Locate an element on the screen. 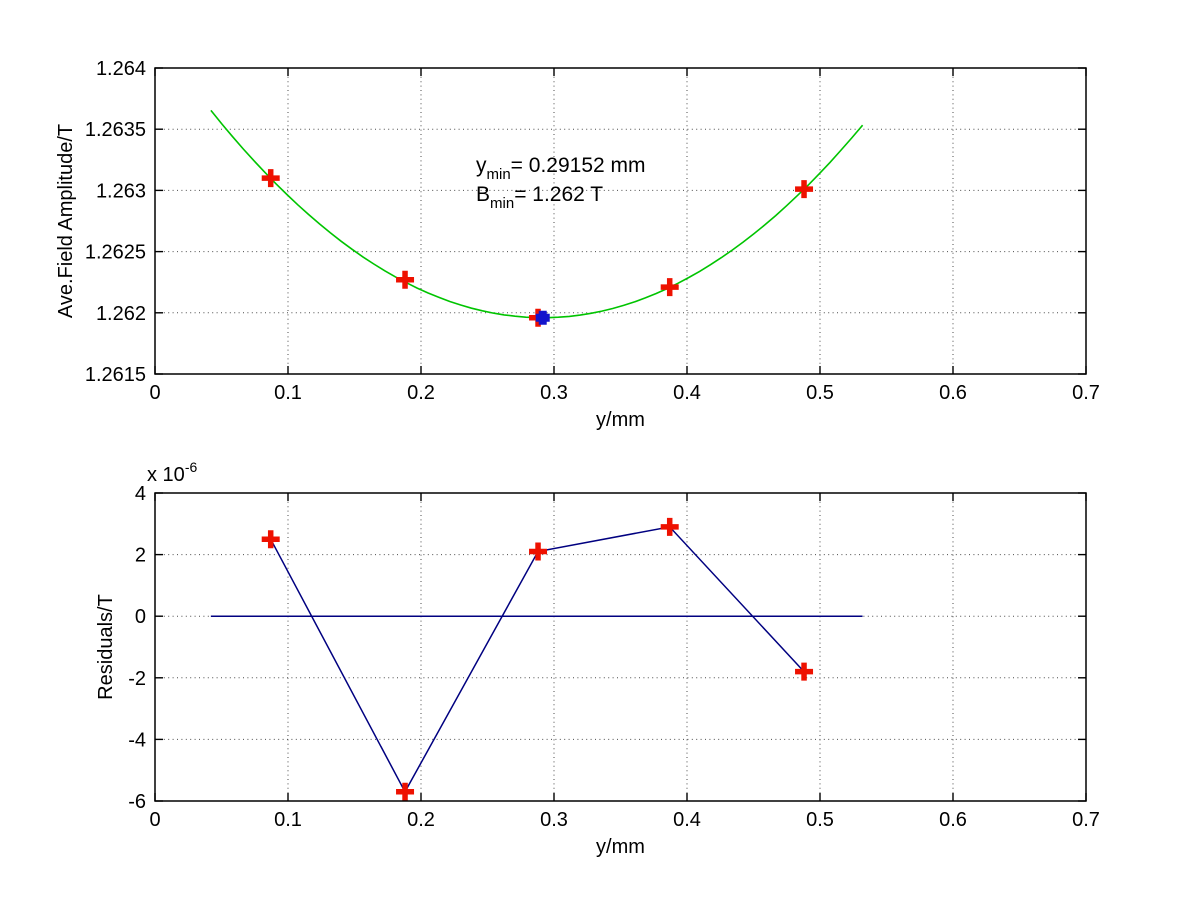 This screenshot has width=1200, height=900. y-tick-label: -4 is located at coordinates (137, 740).